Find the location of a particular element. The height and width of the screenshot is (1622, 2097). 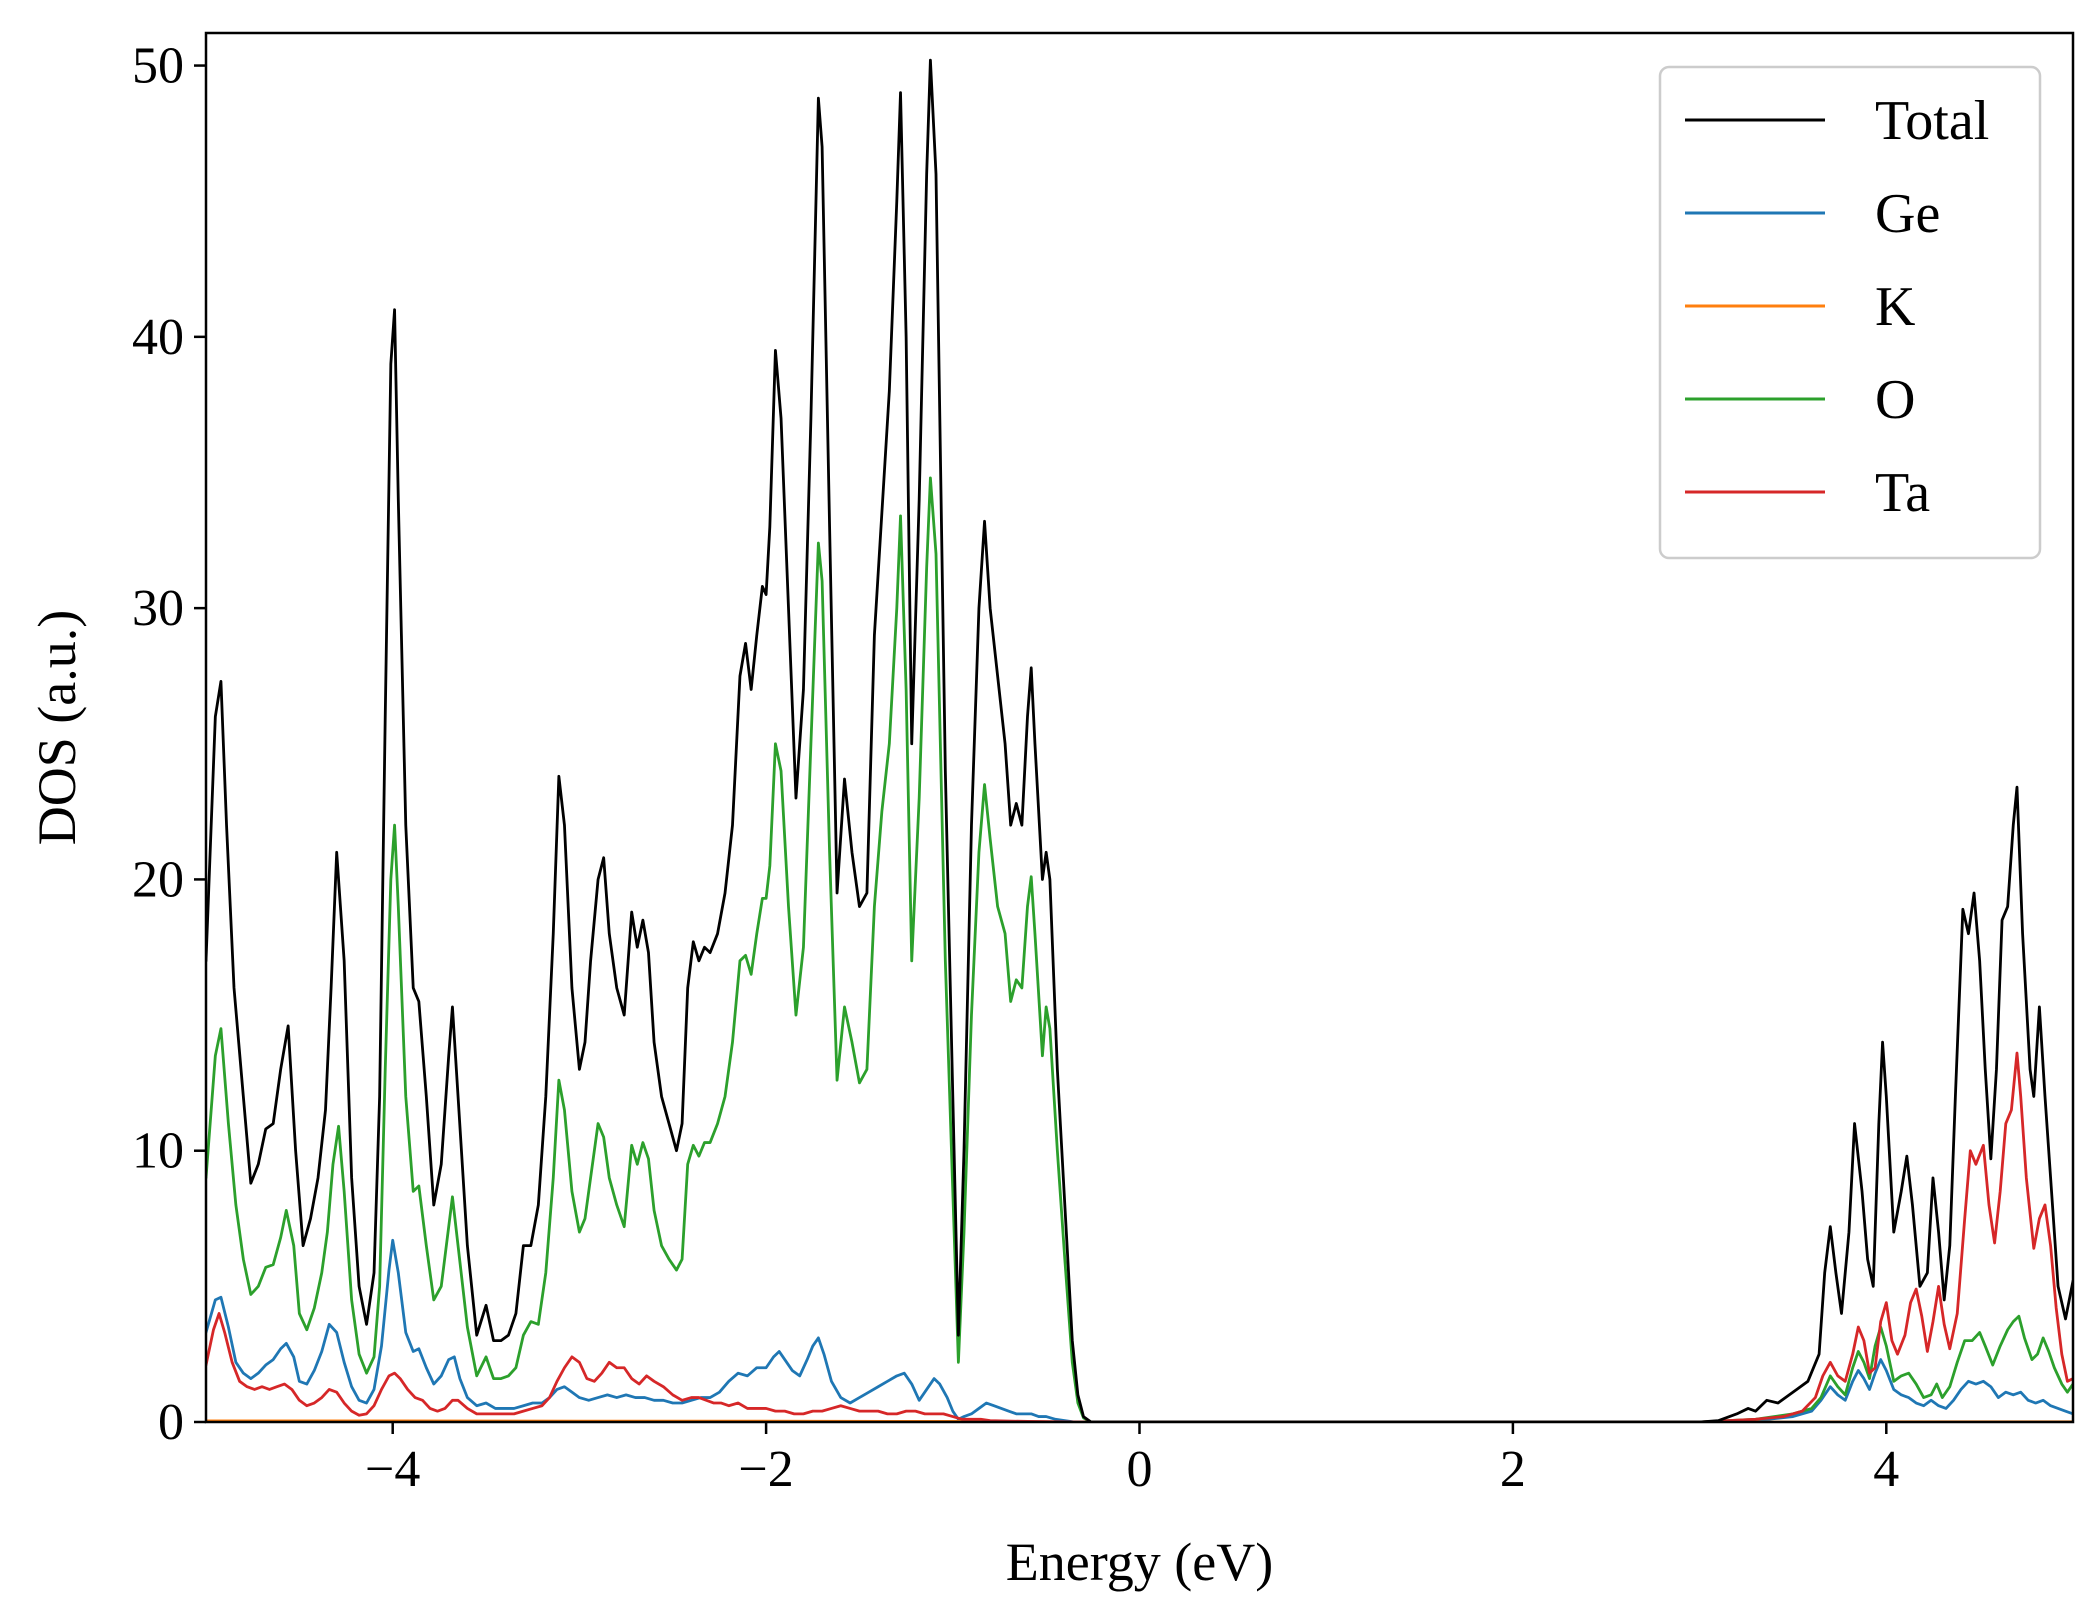

y-tick-label: 50 is located at coordinates (158, 66).